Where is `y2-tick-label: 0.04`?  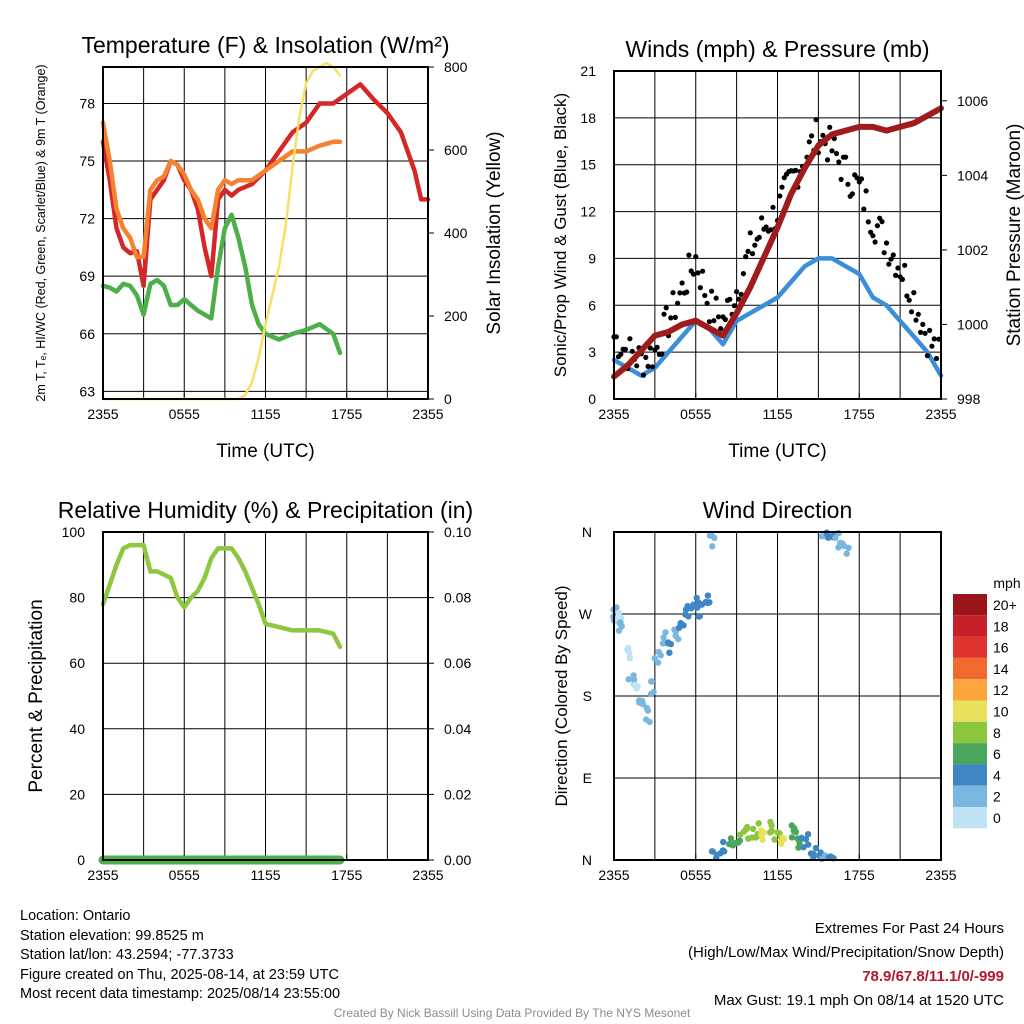 y2-tick-label: 0.04 is located at coordinates (457, 729).